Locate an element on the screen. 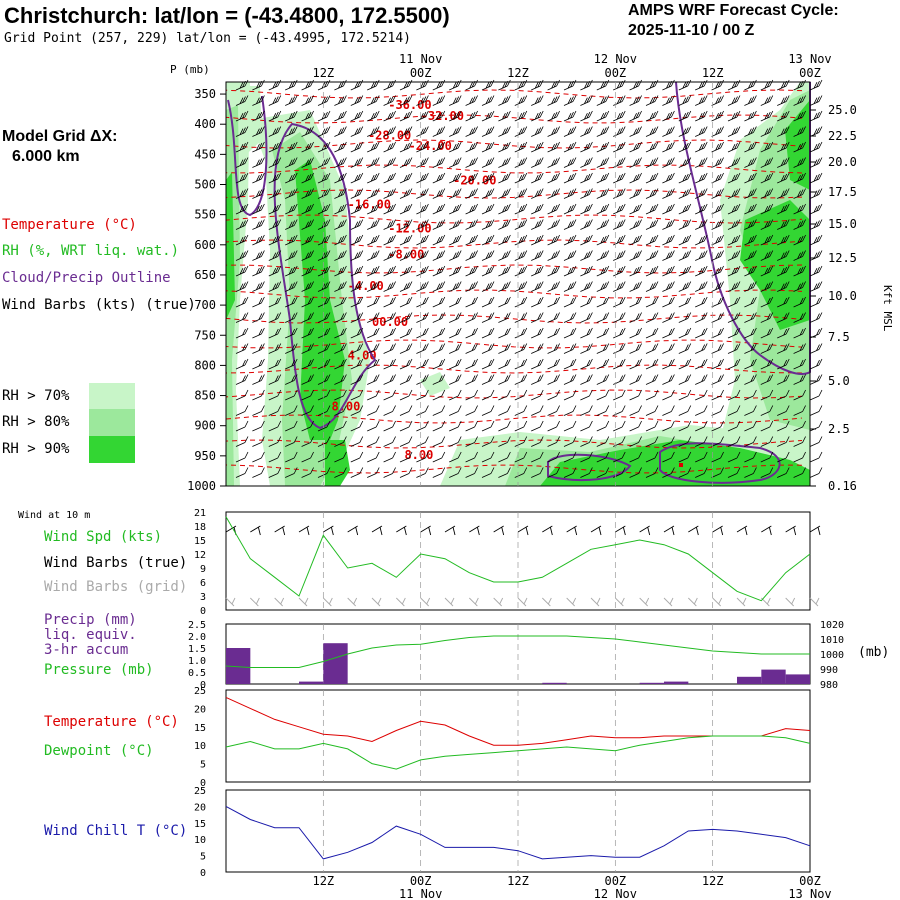  bottom-time-tick-4: 12Z is located at coordinates (713, 881).